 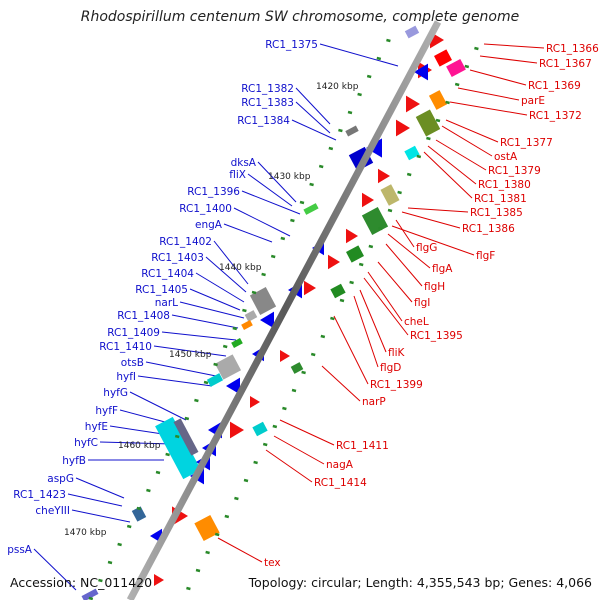 What do you see at coordinates (267, 89) in the screenshot?
I see `gene-label-rc1-1382: RC1_1382` at bounding box center [267, 89].